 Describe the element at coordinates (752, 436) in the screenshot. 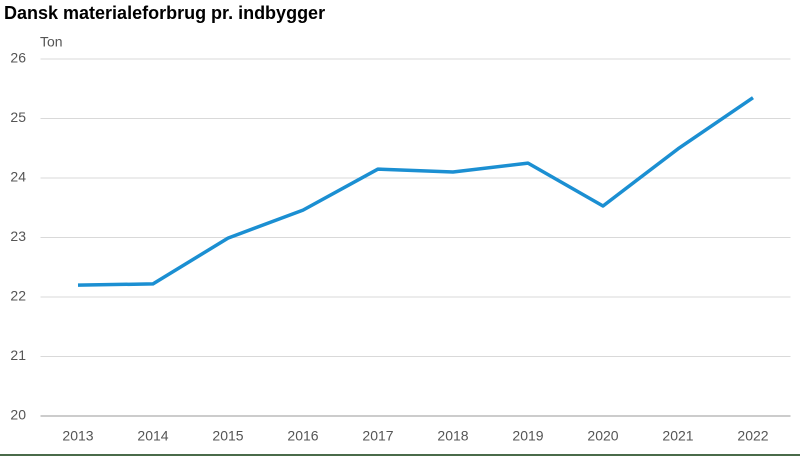

I see `x-tick-label: 2022` at that location.